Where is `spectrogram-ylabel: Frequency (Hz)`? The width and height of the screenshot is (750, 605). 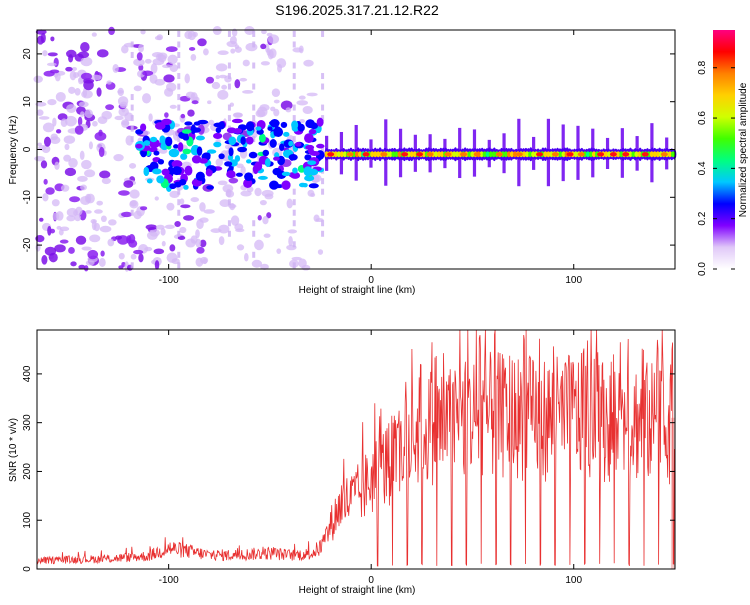
spectrogram-ylabel: Frequency (Hz) is located at coordinates (13, 150).